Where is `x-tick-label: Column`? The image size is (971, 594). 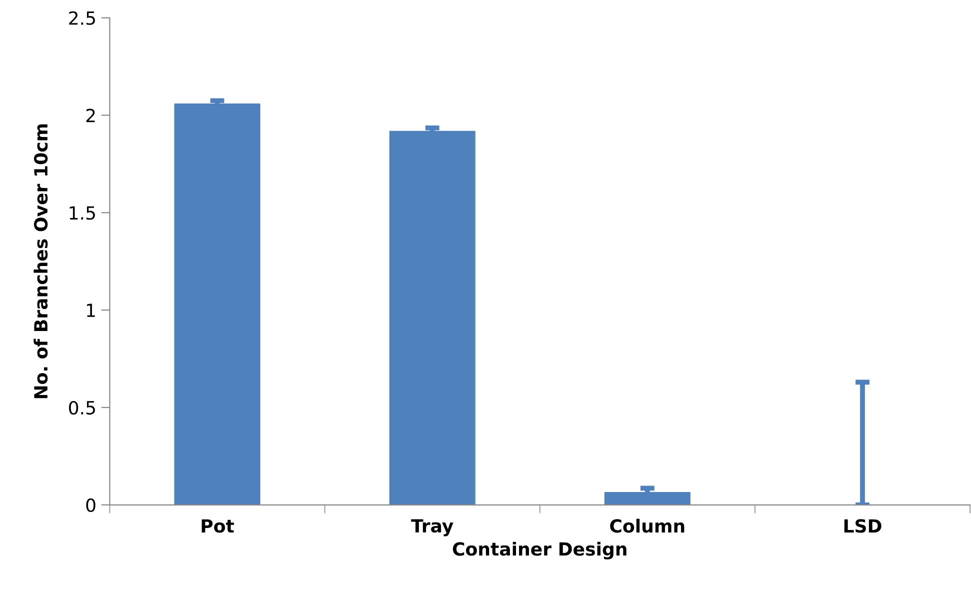 x-tick-label: Column is located at coordinates (647, 525).